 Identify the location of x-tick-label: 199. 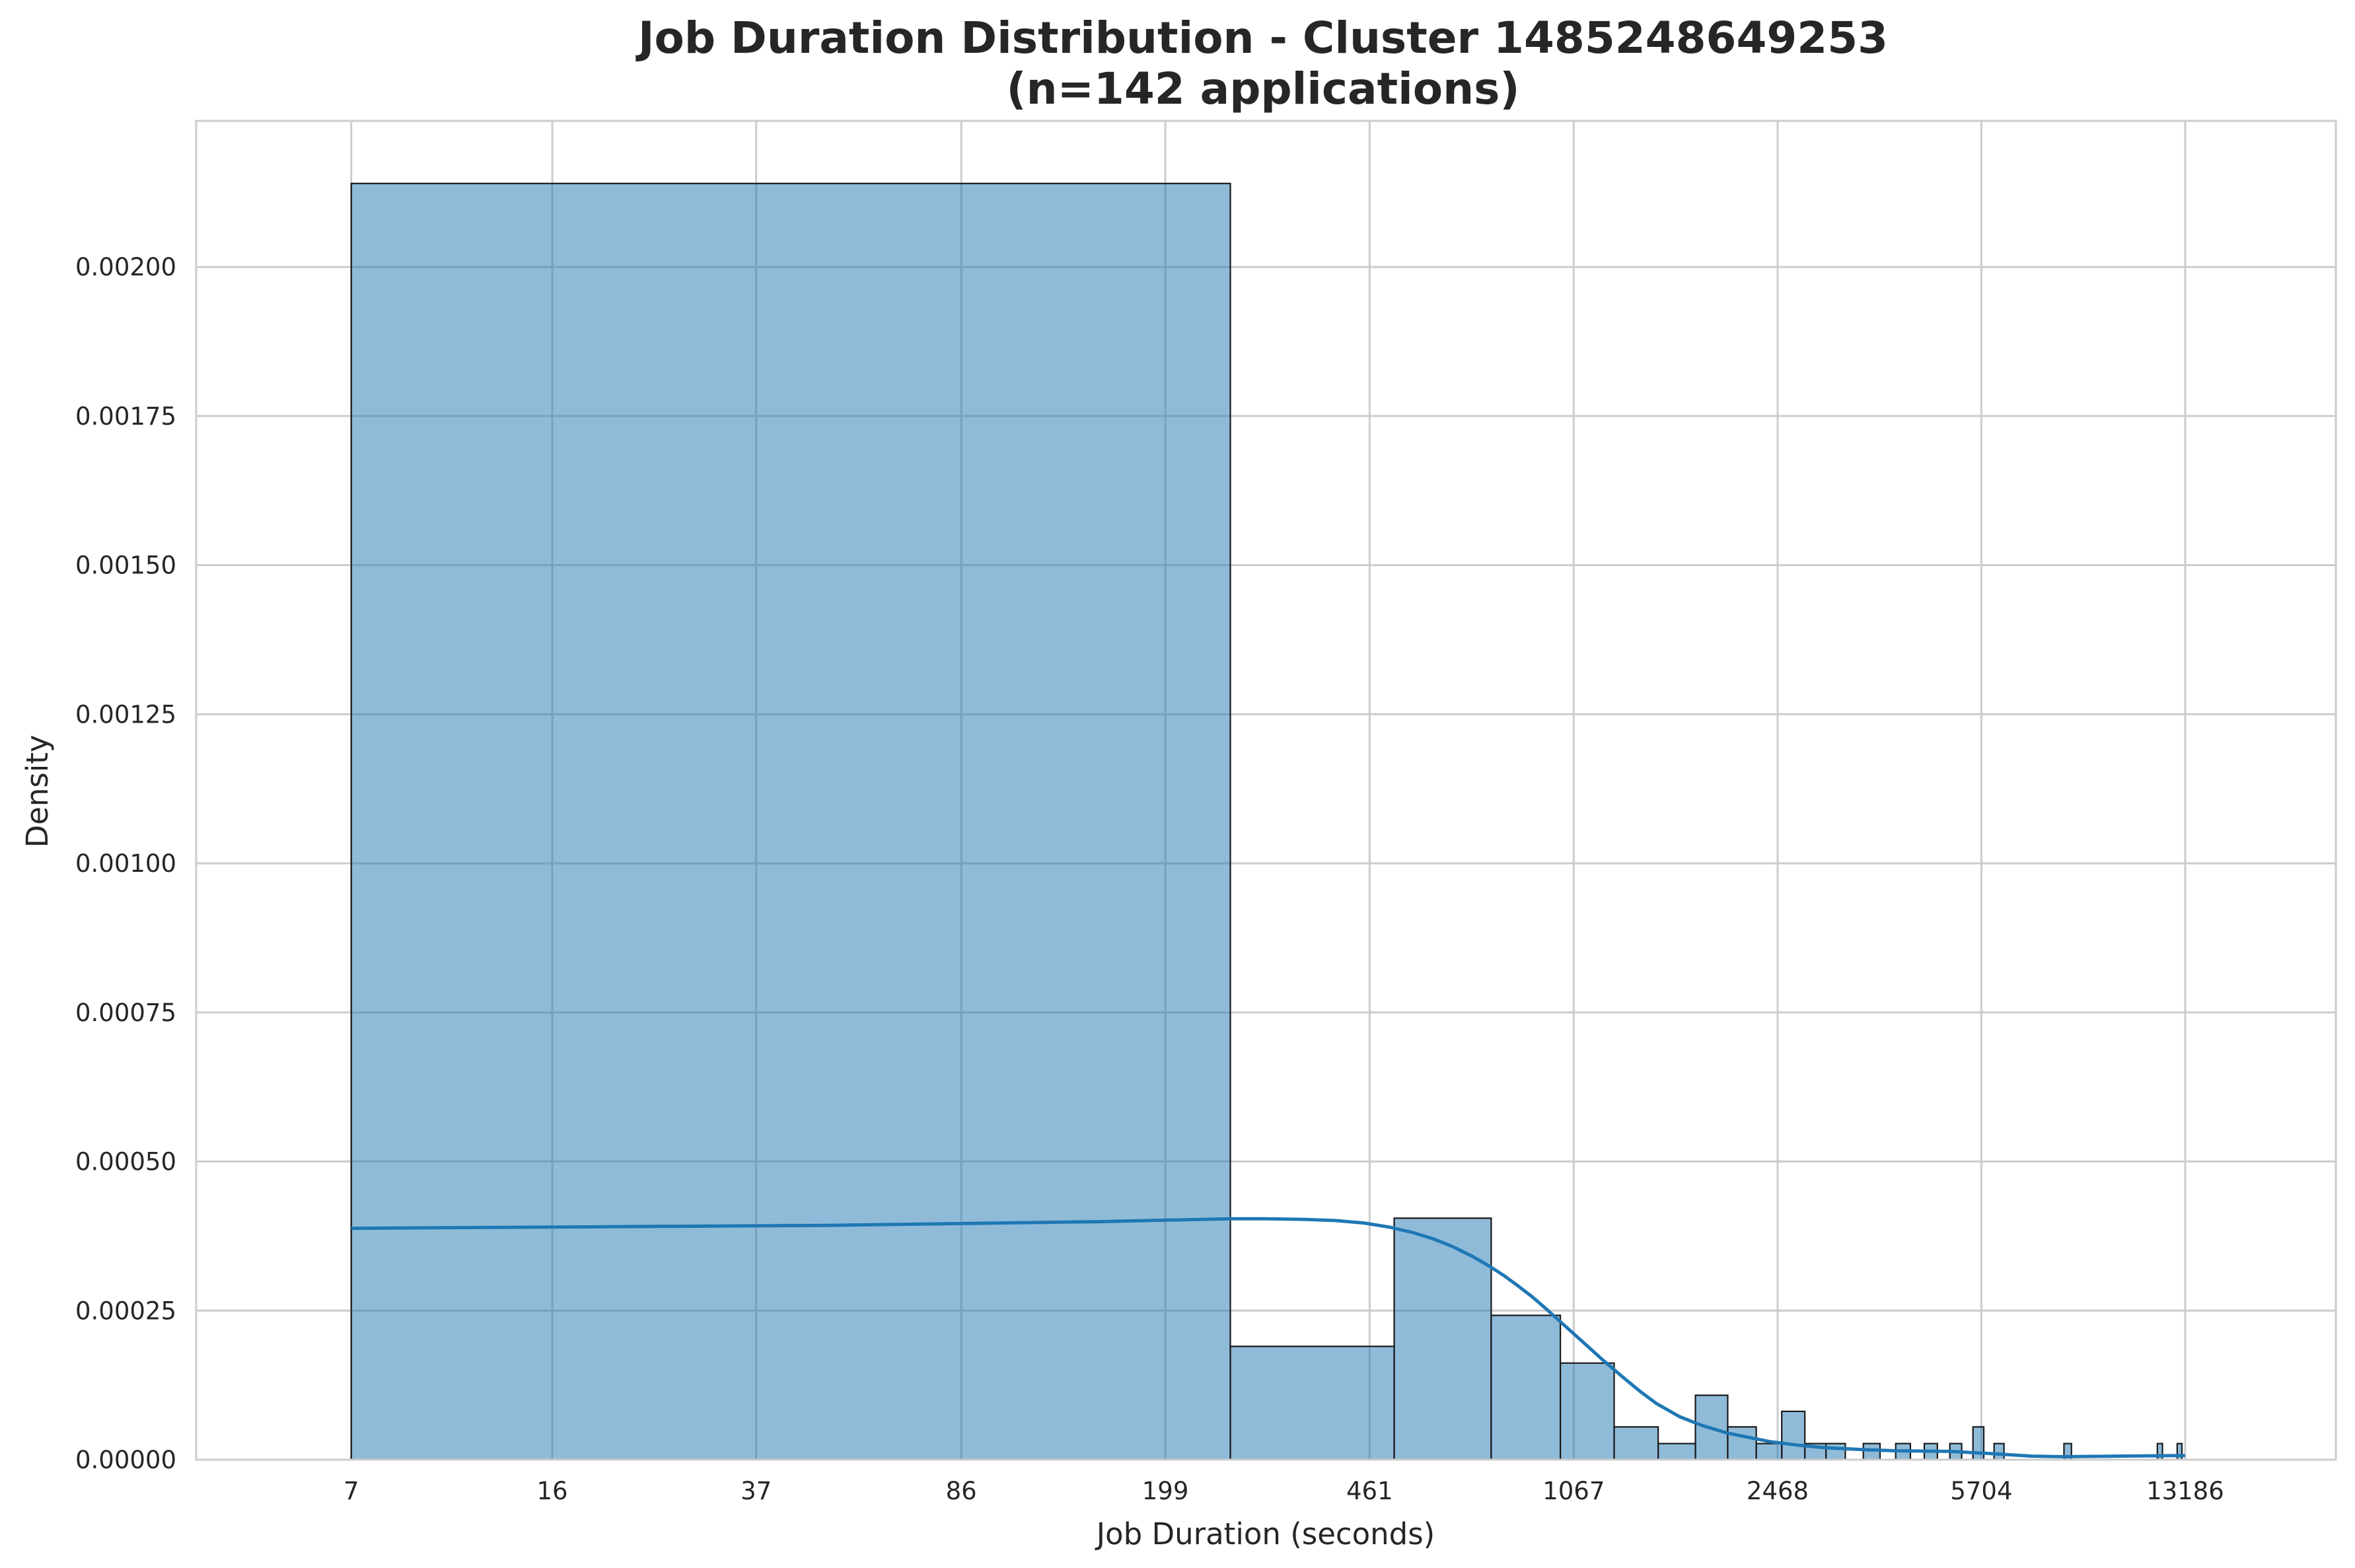
(1165, 1491).